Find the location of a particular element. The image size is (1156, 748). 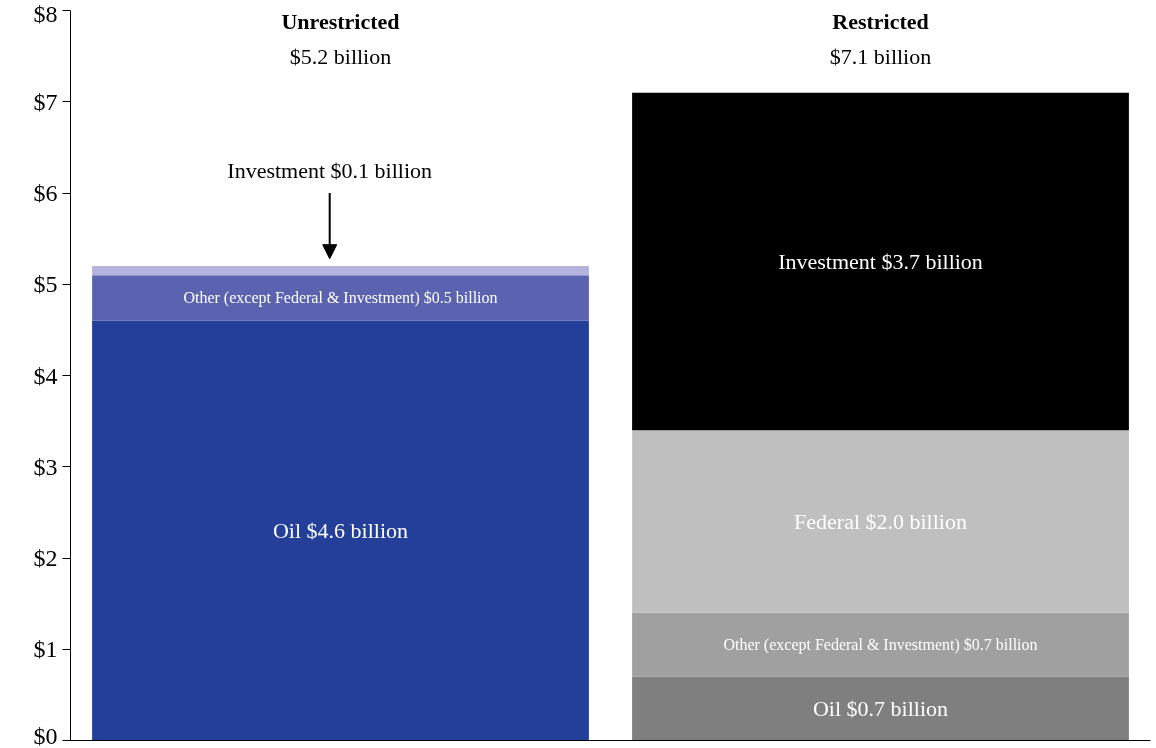

data-label: Oil $4.6 billion is located at coordinates (340, 531).